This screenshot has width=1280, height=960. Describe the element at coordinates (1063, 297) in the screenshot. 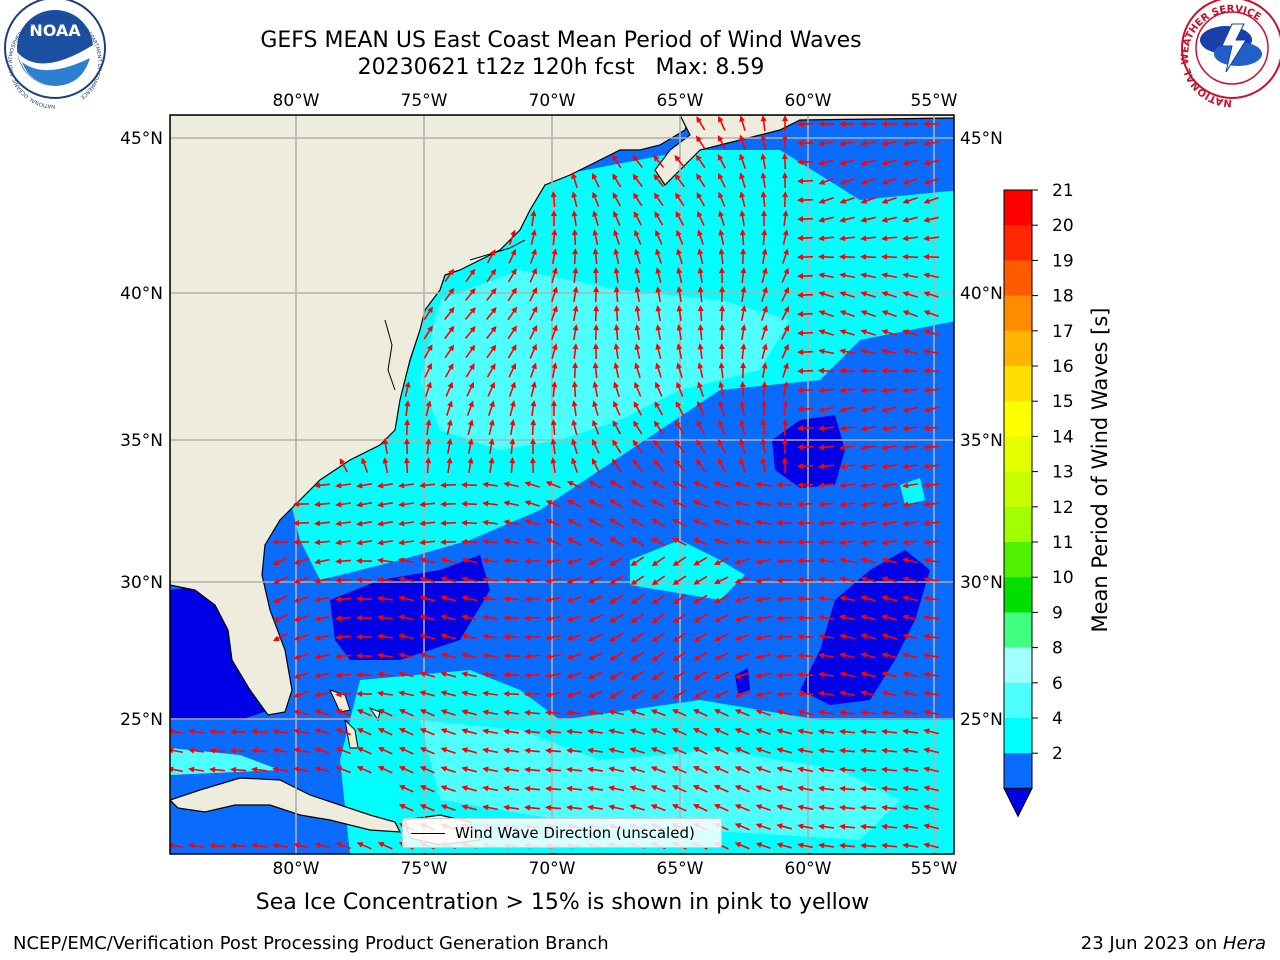

I see `colorbar-tick-label: 18` at that location.